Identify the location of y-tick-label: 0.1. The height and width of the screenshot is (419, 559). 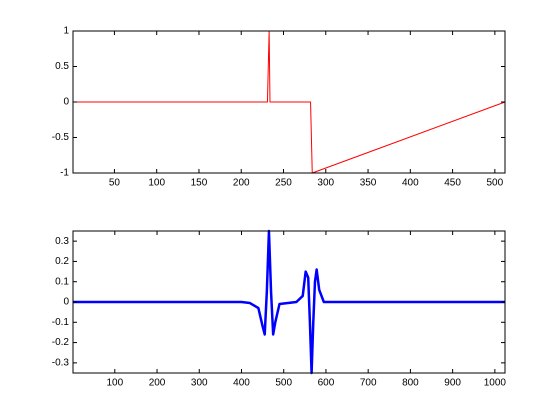
(62, 281).